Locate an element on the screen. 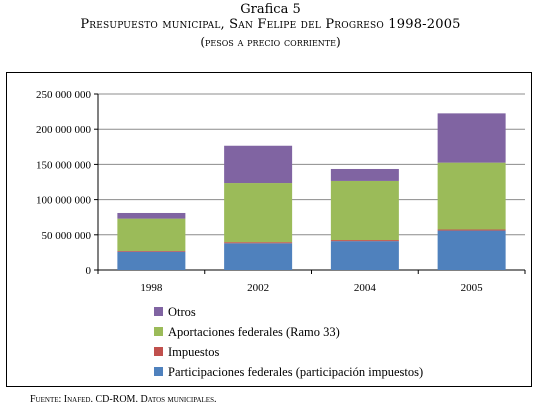  legend-entry: Impuestos is located at coordinates (194, 352).